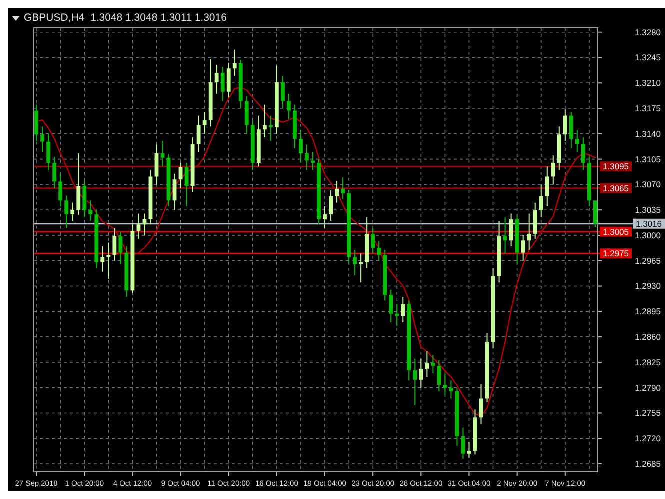 The width and height of the screenshot is (665, 499). Describe the element at coordinates (648, 439) in the screenshot. I see `y-tick-label: 1.2720` at that location.